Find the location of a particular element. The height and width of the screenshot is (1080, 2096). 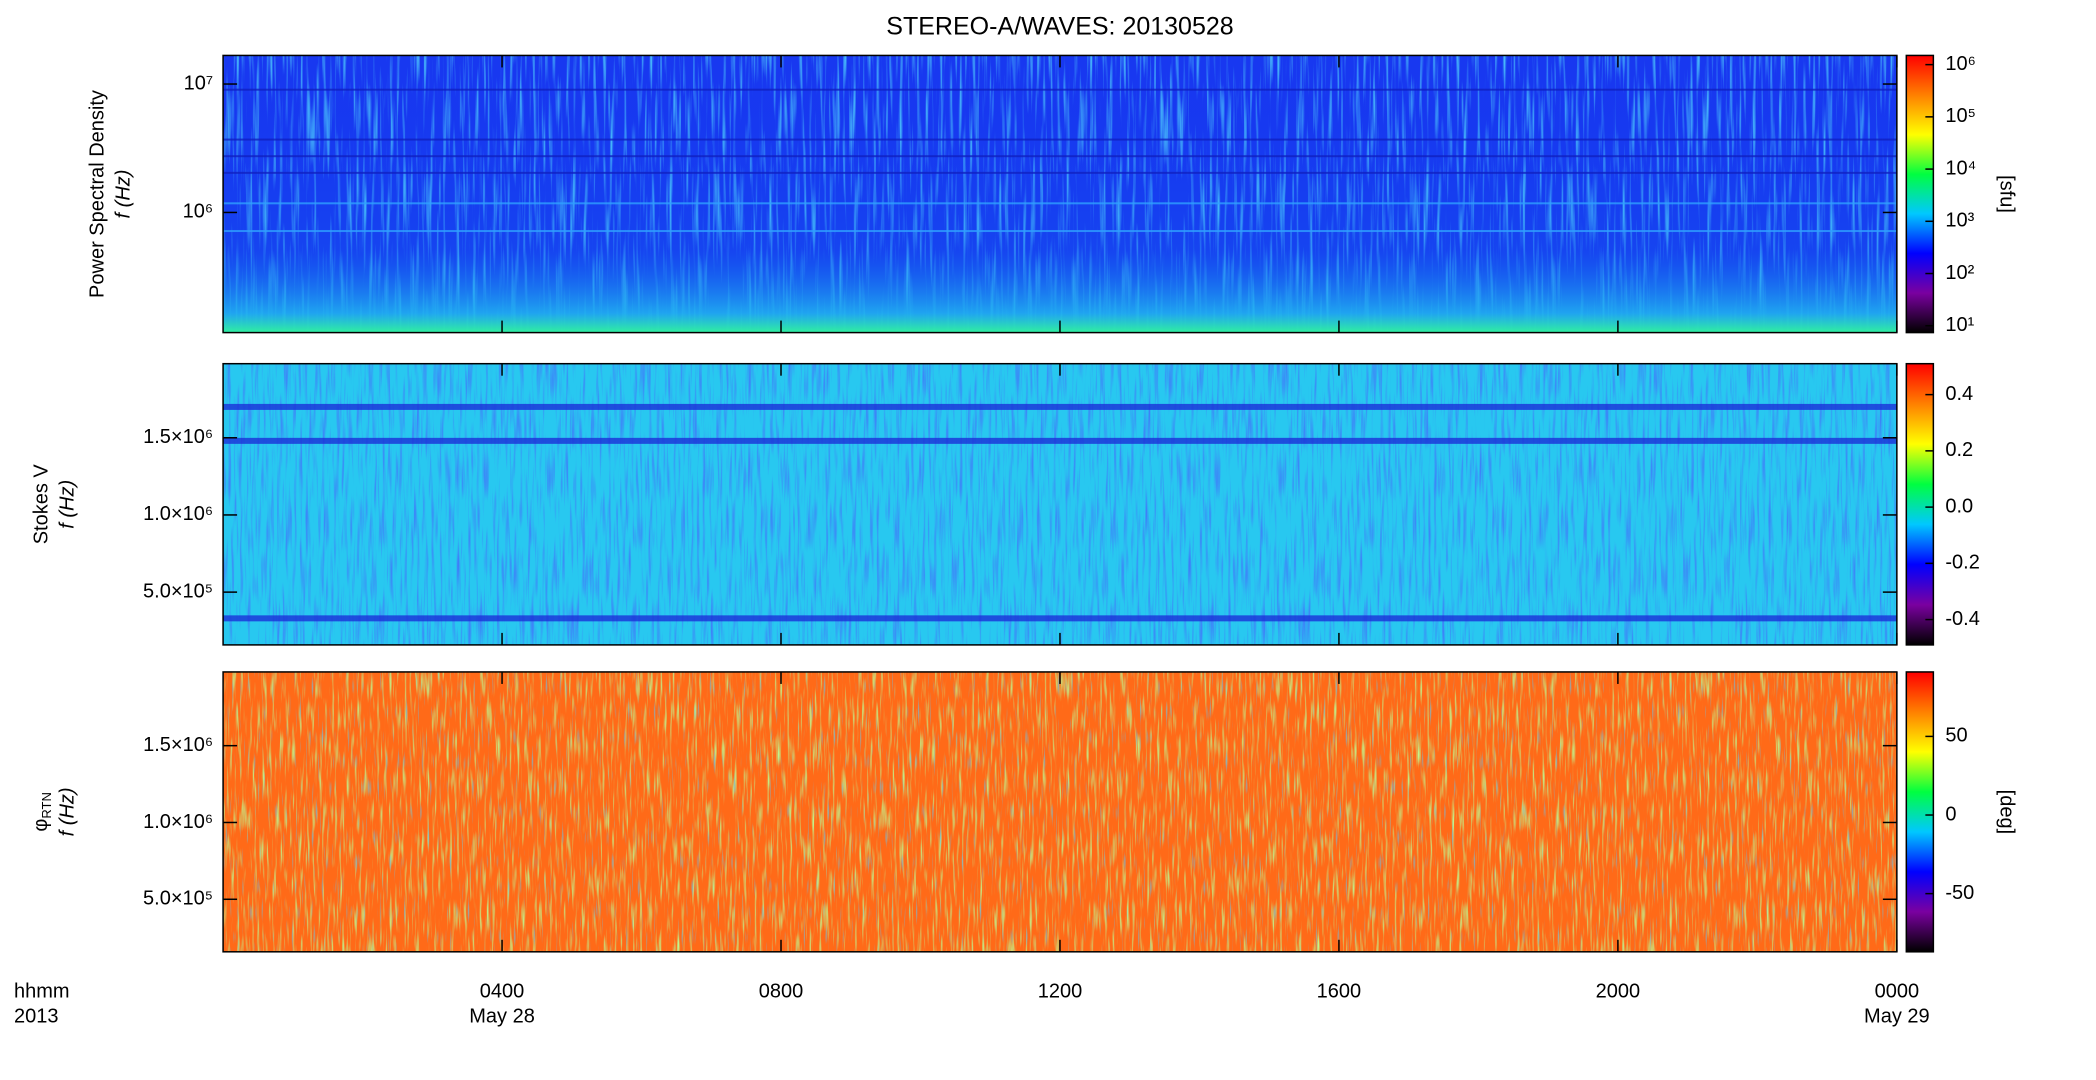

x-tick-label: 1600 is located at coordinates (1339, 991).